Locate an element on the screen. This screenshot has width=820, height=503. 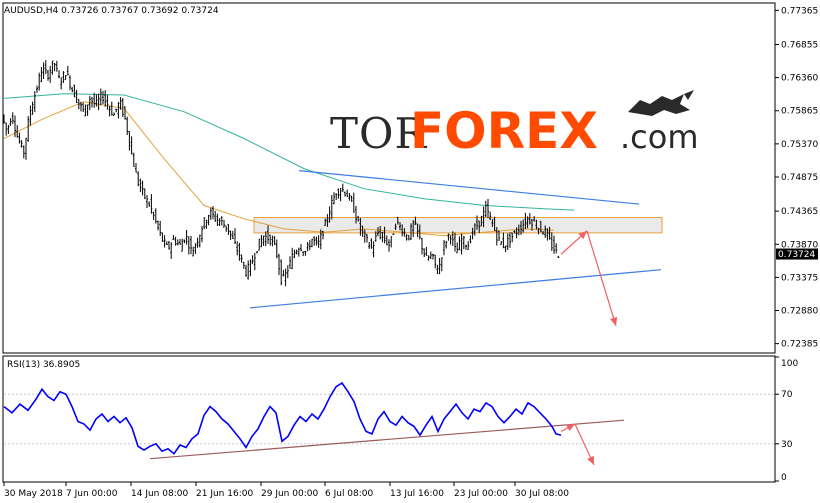
rsi-trendline is located at coordinates (387, 439).